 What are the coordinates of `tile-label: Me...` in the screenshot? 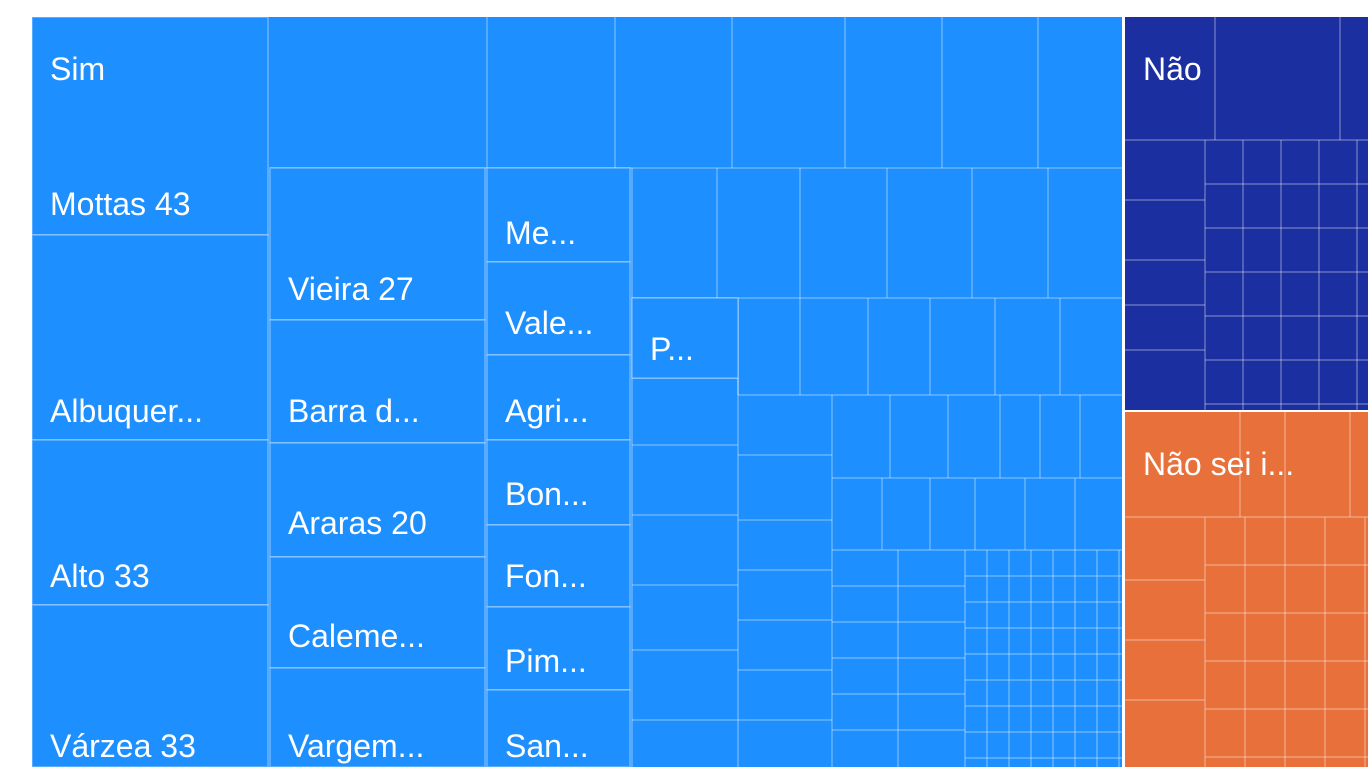 It's located at (540, 233).